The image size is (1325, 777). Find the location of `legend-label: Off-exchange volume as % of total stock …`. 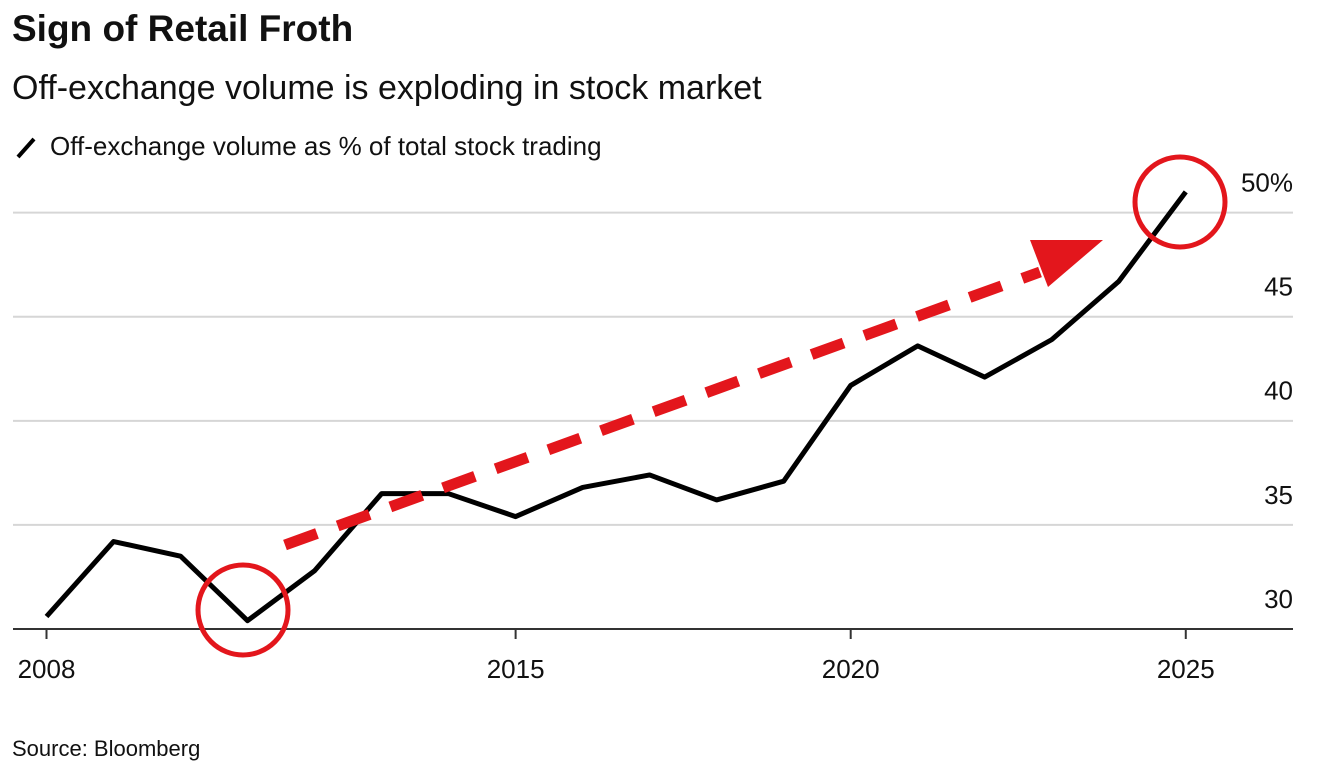

legend-label: Off-exchange volume as % of total stock … is located at coordinates (326, 146).